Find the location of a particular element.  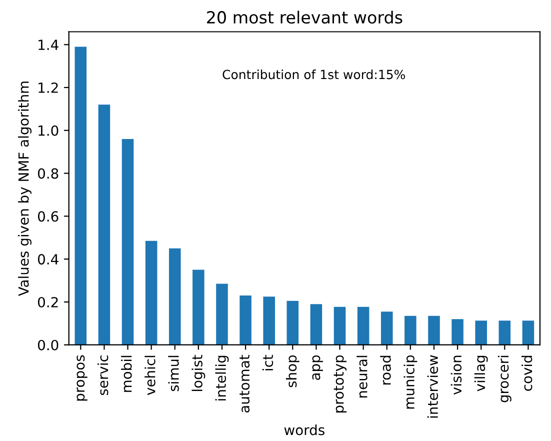

x-tick-label: prototyp is located at coordinates (340, 383).